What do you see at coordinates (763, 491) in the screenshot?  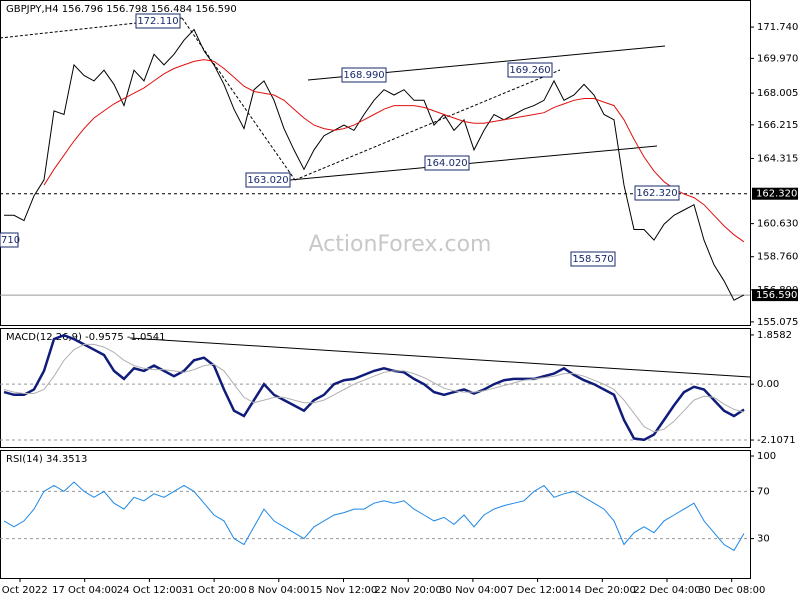 I see `y-tick-label: 70` at bounding box center [763, 491].